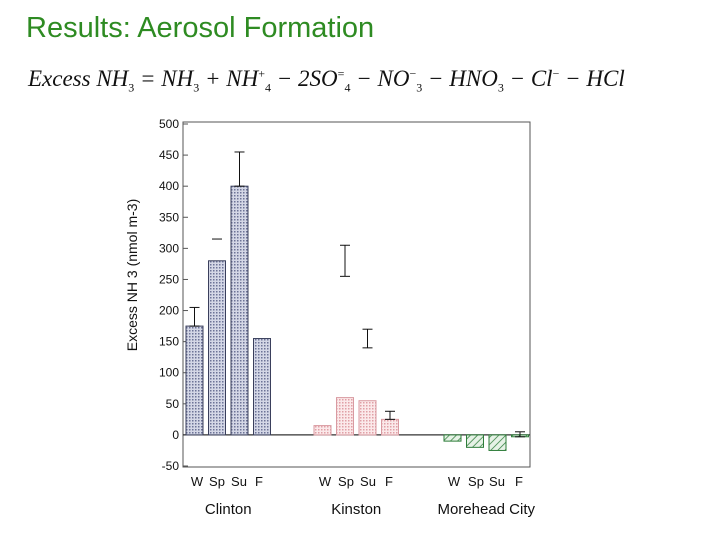 This screenshot has height=540, width=720. I want to click on y-tick-label: 450, so click(169, 155).